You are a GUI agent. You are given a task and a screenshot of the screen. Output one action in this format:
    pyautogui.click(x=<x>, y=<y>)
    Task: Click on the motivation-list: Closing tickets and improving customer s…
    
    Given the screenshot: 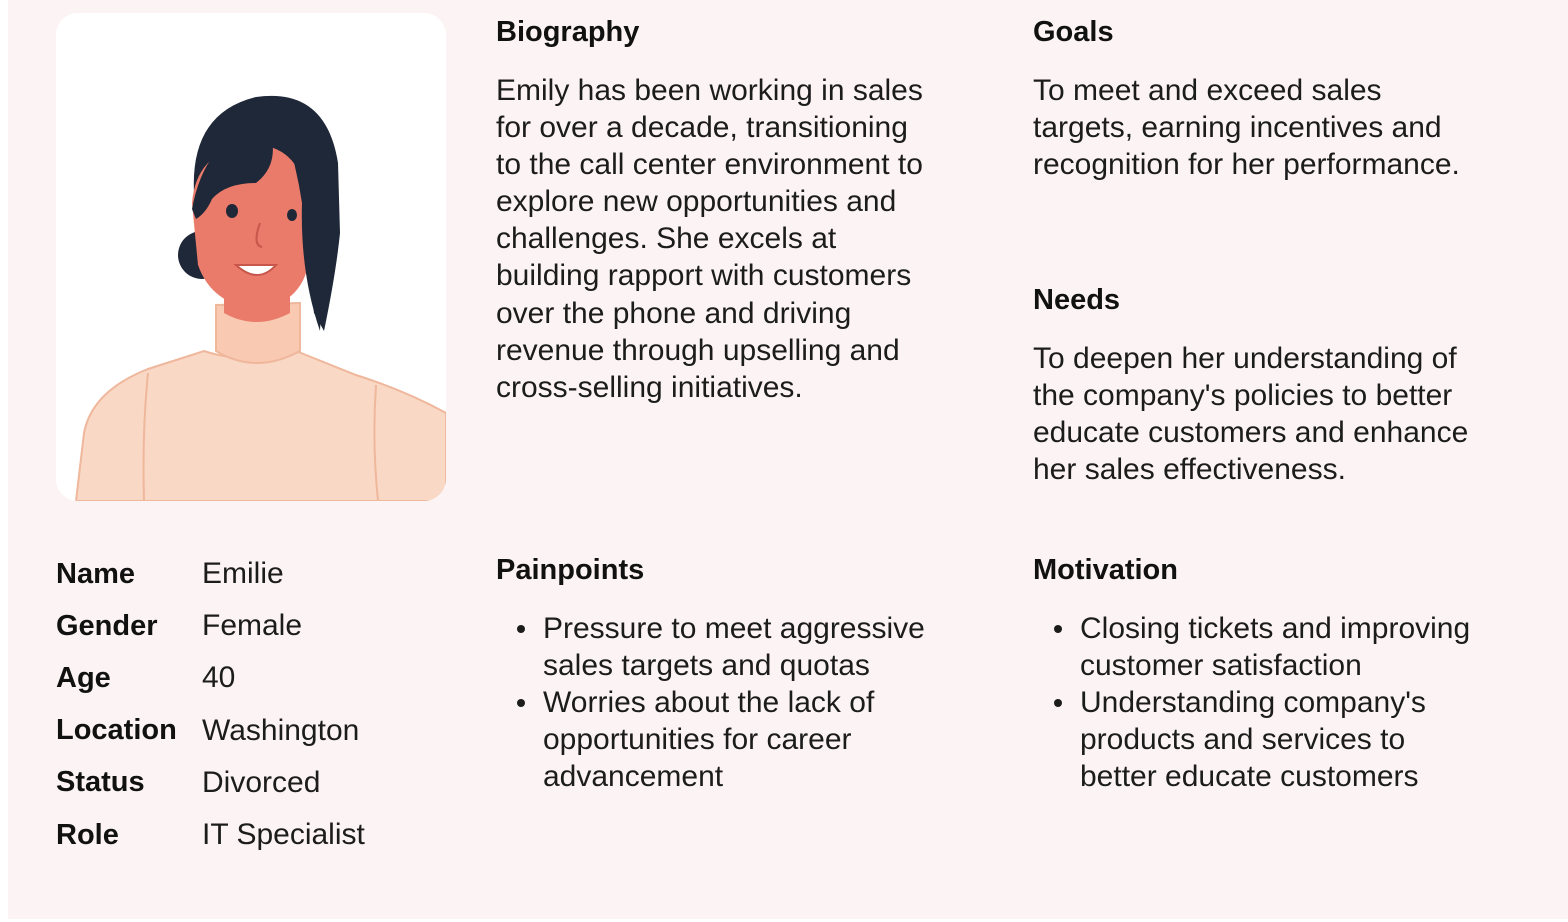 What is the action you would take?
    pyautogui.click(x=1251, y=702)
    